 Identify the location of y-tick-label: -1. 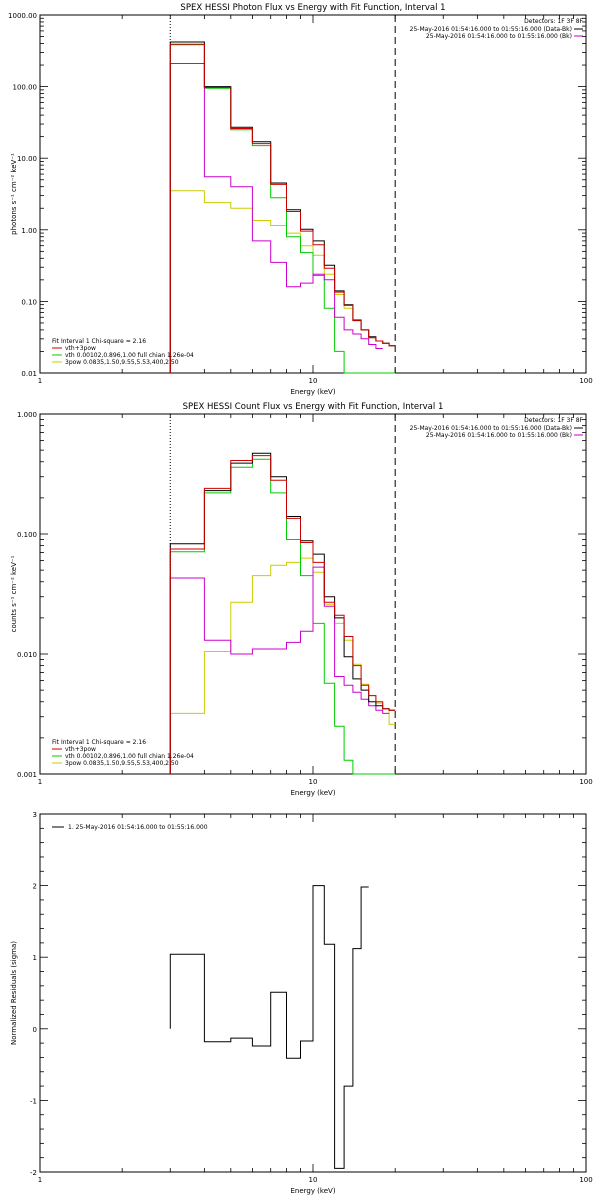
(33, 1101).